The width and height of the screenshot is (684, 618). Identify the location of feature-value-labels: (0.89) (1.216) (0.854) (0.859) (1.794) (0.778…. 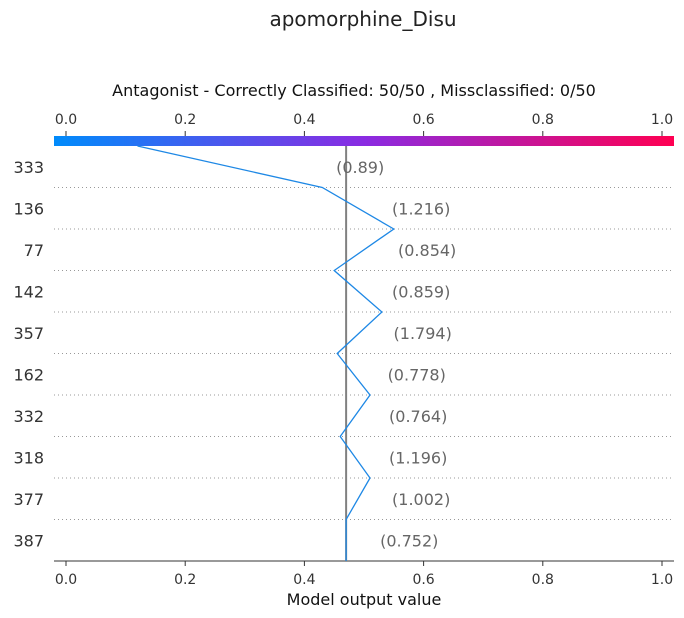
(396, 354).